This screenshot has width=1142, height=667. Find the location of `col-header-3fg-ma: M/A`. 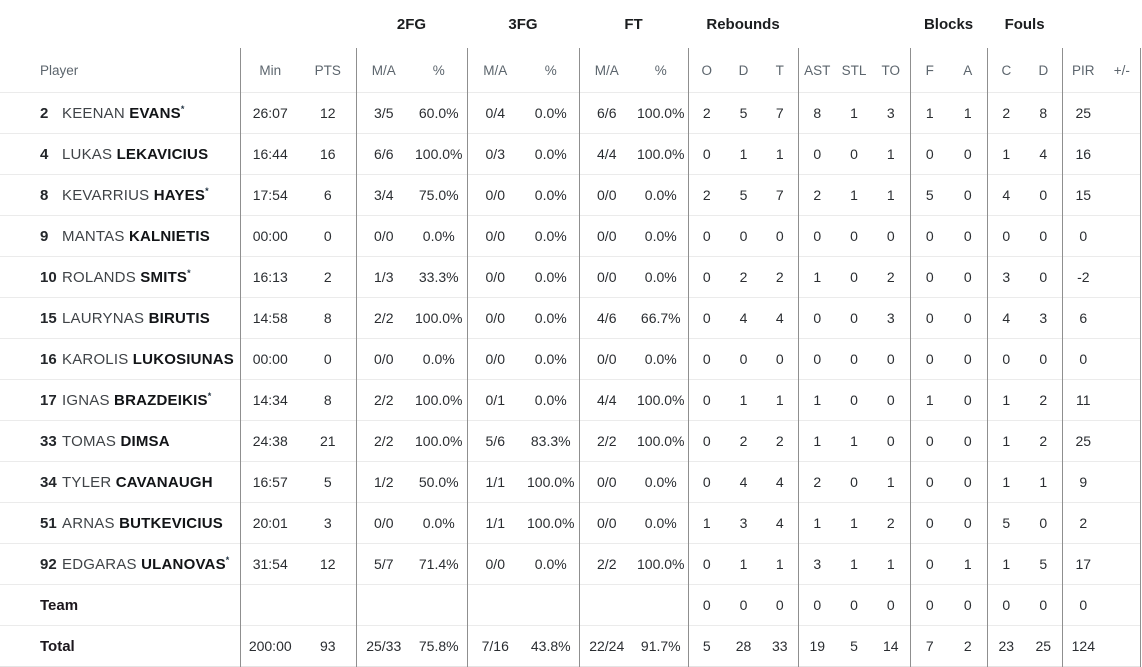

col-header-3fg-ma: M/A is located at coordinates (494, 70).